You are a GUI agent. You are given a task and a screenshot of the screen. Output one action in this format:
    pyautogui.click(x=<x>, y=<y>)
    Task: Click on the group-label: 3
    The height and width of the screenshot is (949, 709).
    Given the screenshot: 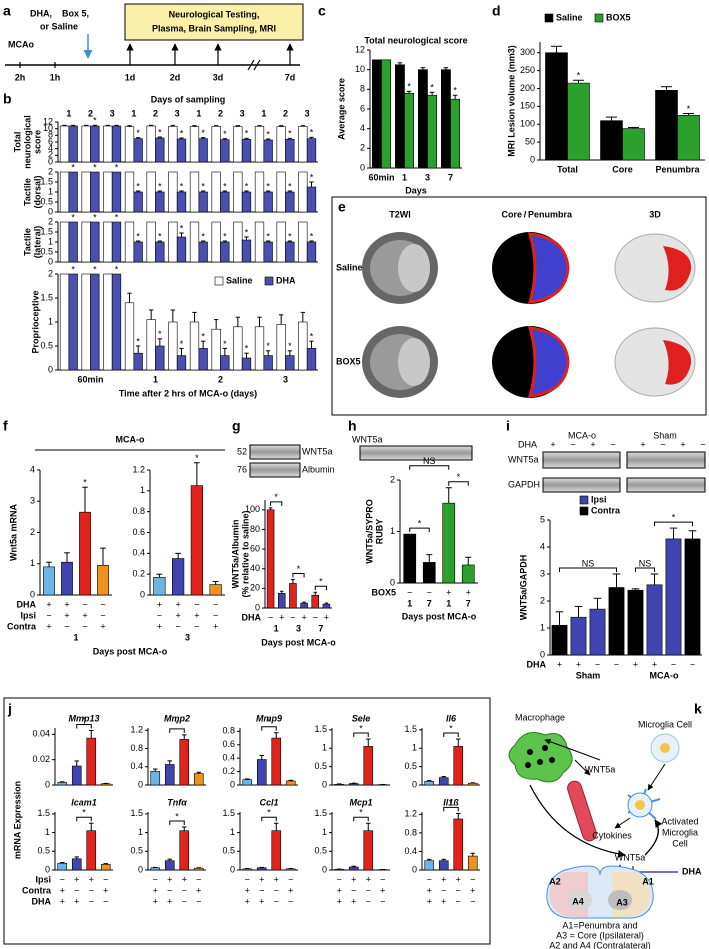 What is the action you would take?
    pyautogui.click(x=298, y=628)
    